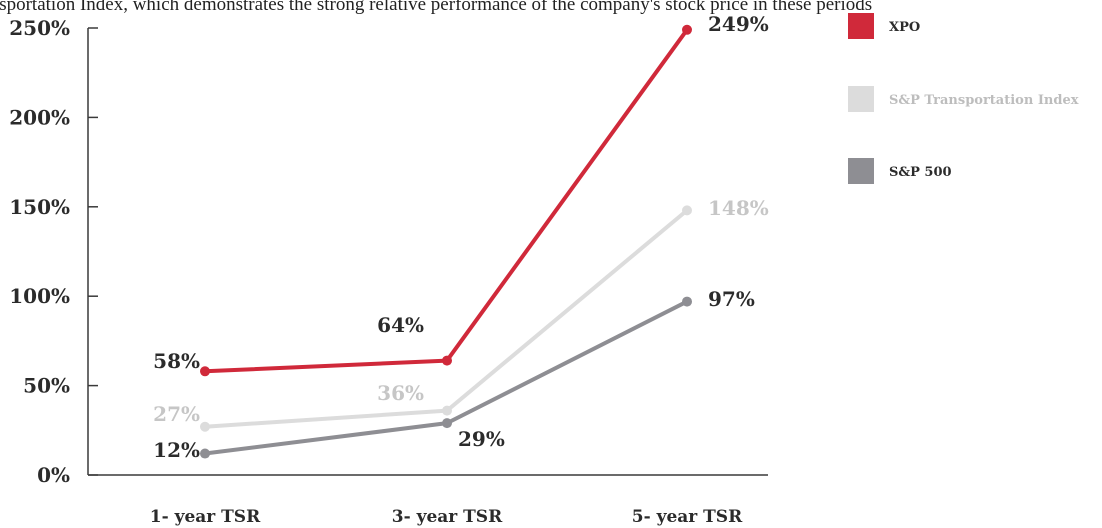  I want to click on data-label: 97%, so click(731, 299).